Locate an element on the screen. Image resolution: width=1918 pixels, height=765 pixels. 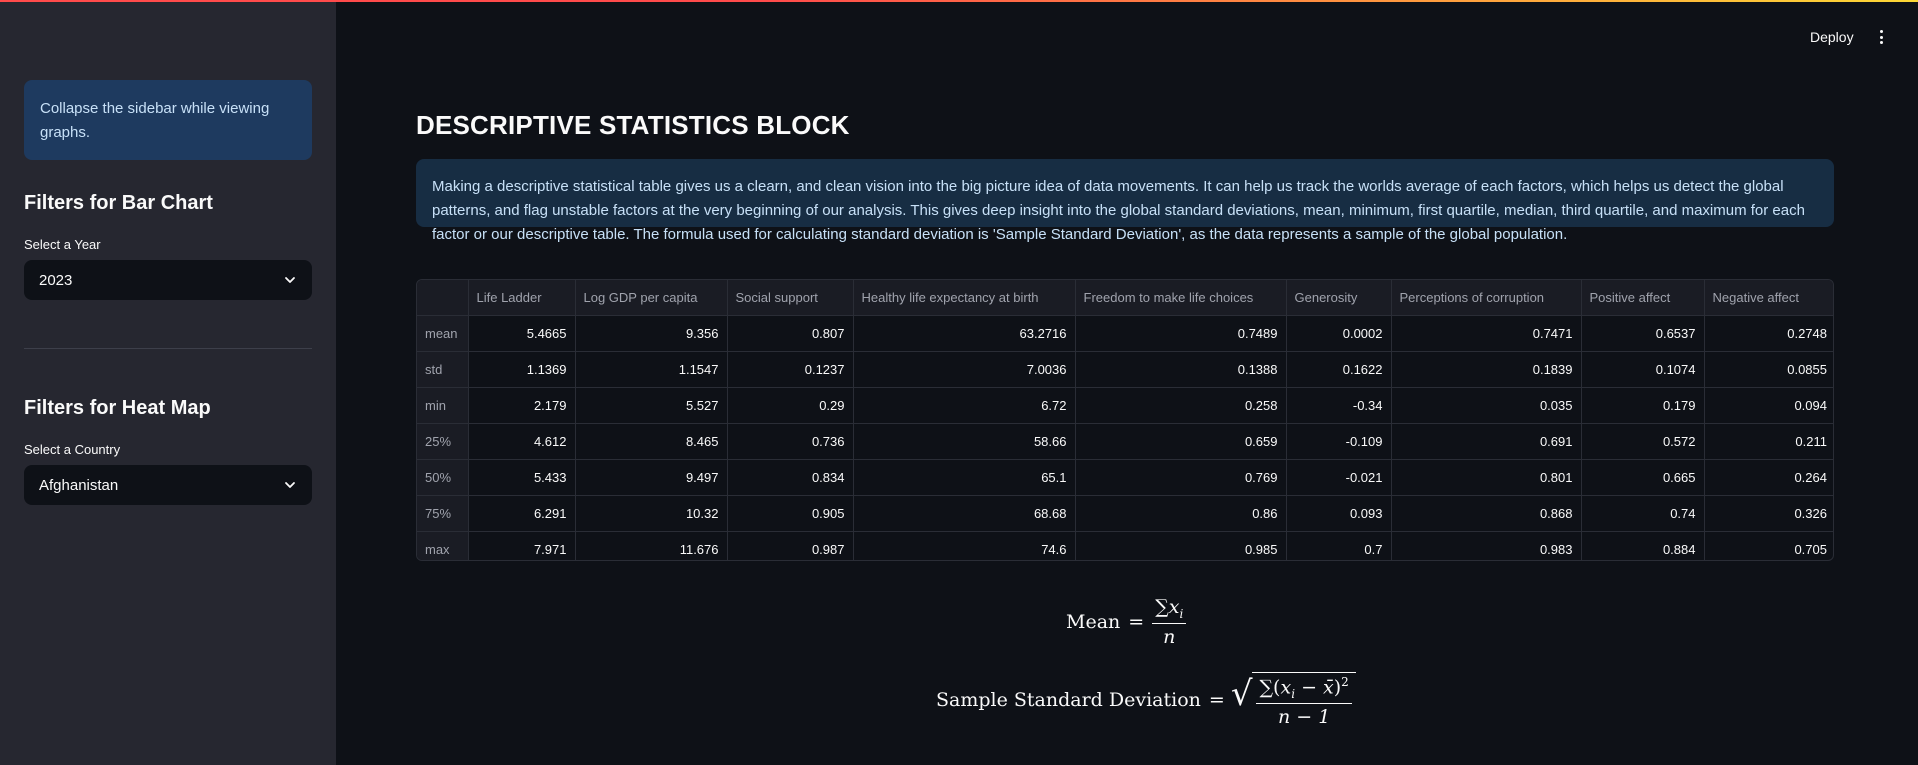
table-cell: 0.74 is located at coordinates (1643, 513).